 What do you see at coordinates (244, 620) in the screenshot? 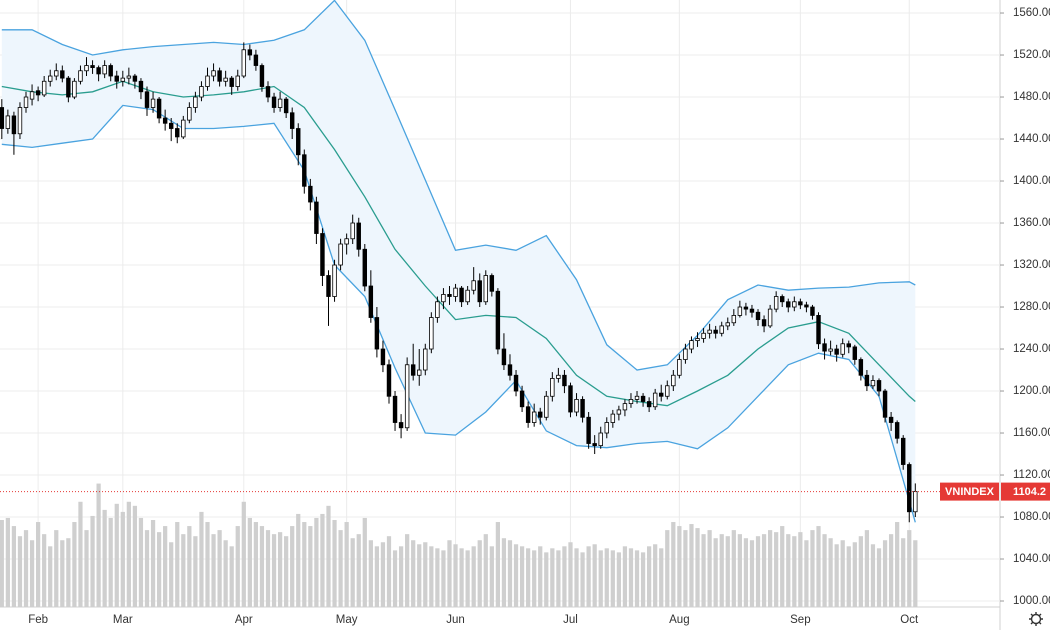
I see `x-tick-label: Apr` at bounding box center [244, 620].